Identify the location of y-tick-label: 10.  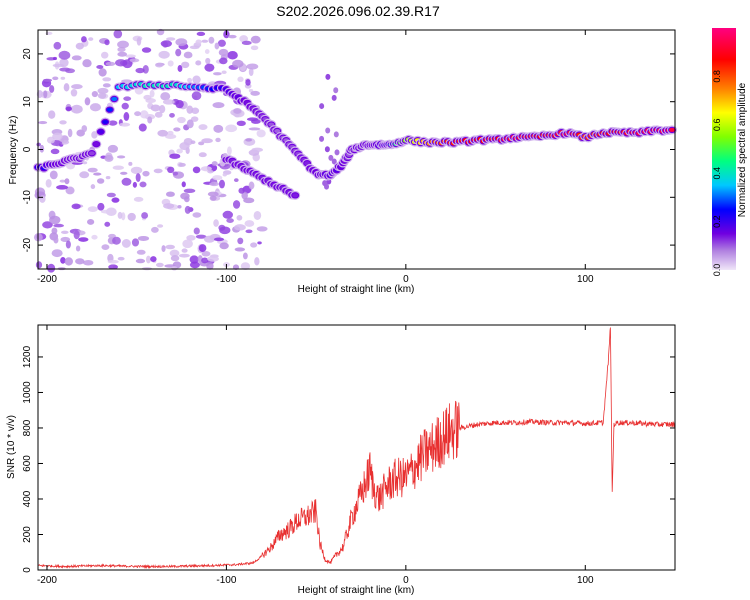
(27, 102).